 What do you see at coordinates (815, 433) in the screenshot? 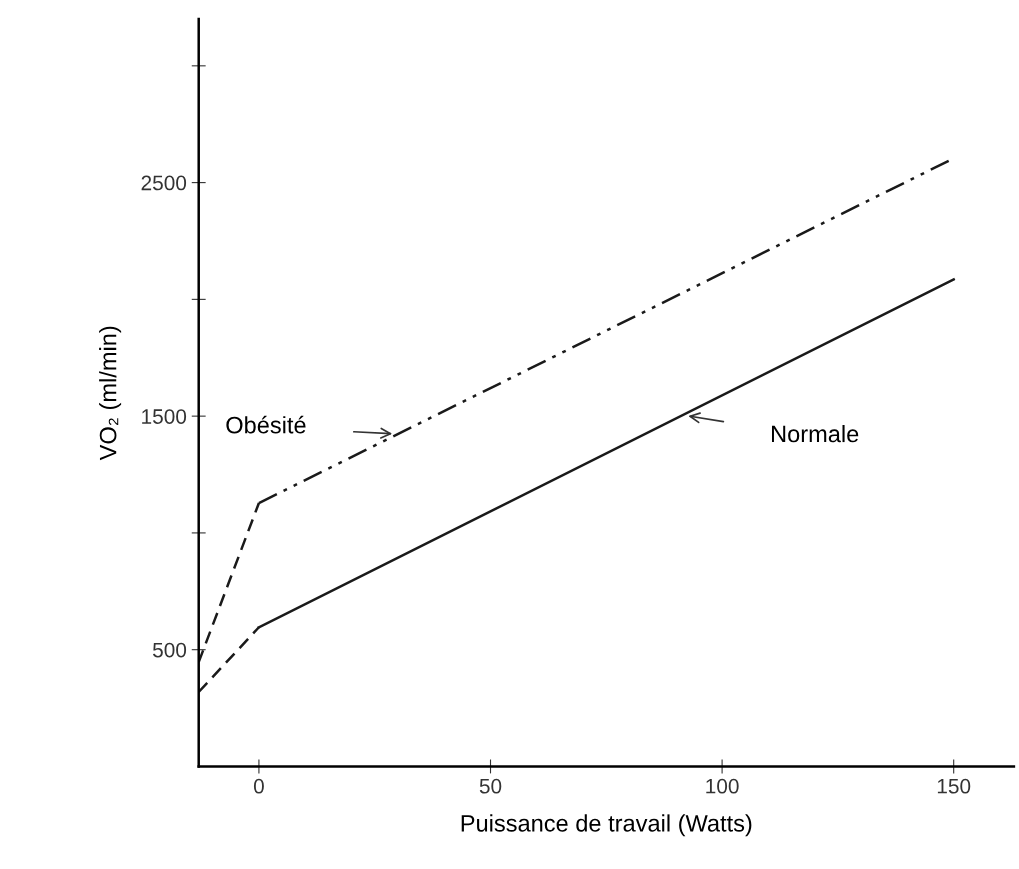
I see `text: Normale` at bounding box center [815, 433].